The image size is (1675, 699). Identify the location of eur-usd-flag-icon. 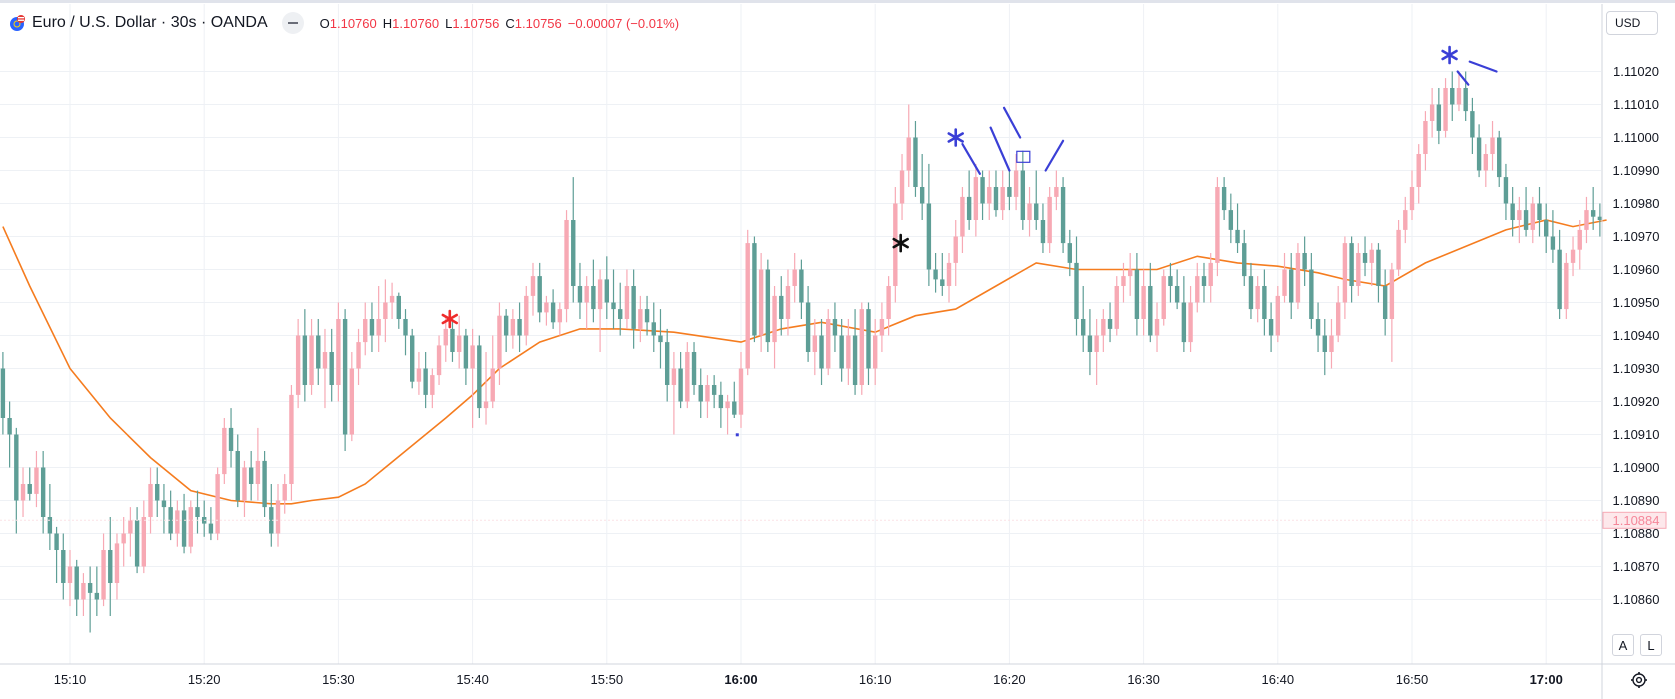
(17, 23).